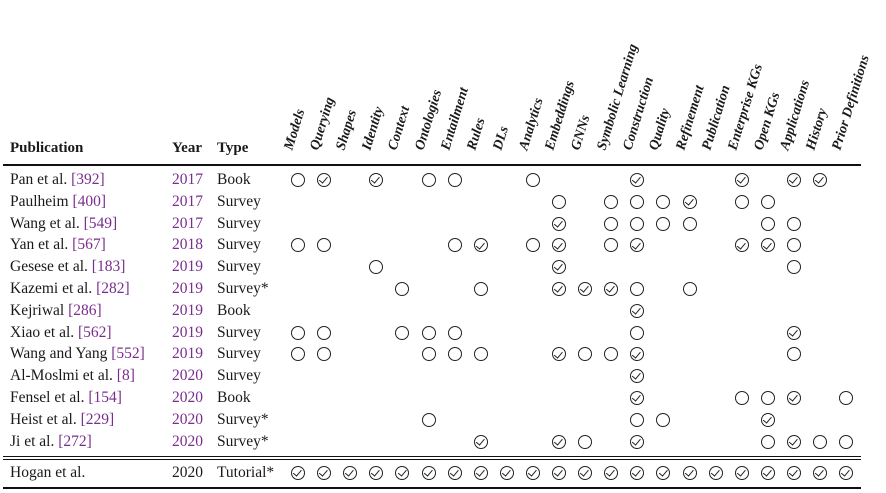  I want to click on citation-link: [154], so click(105, 397).